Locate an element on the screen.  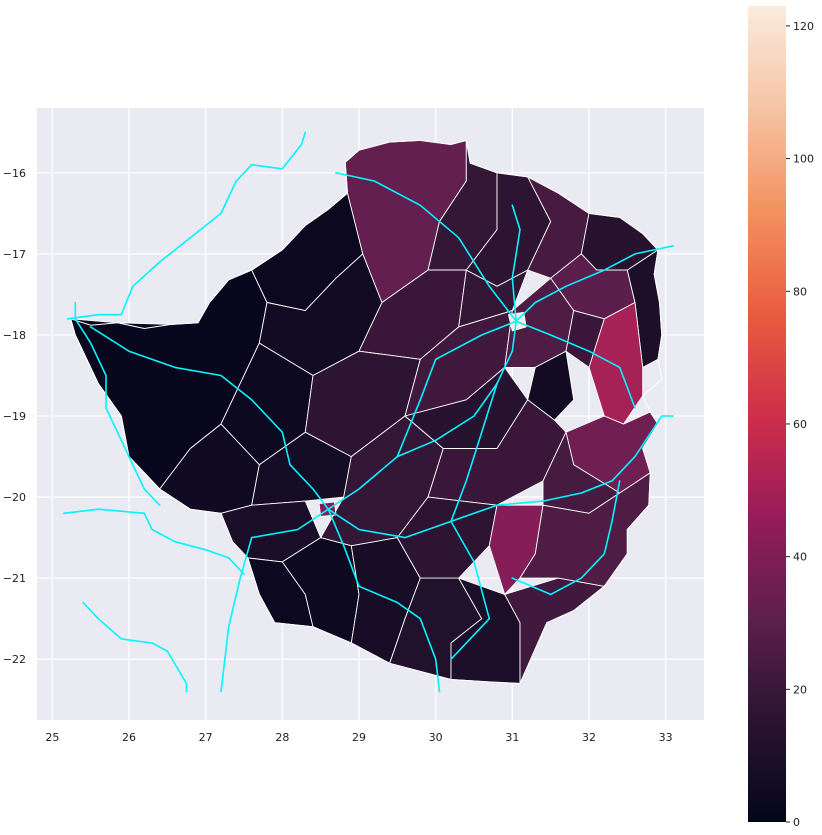
y-tick-label: −19 is located at coordinates (14, 416).